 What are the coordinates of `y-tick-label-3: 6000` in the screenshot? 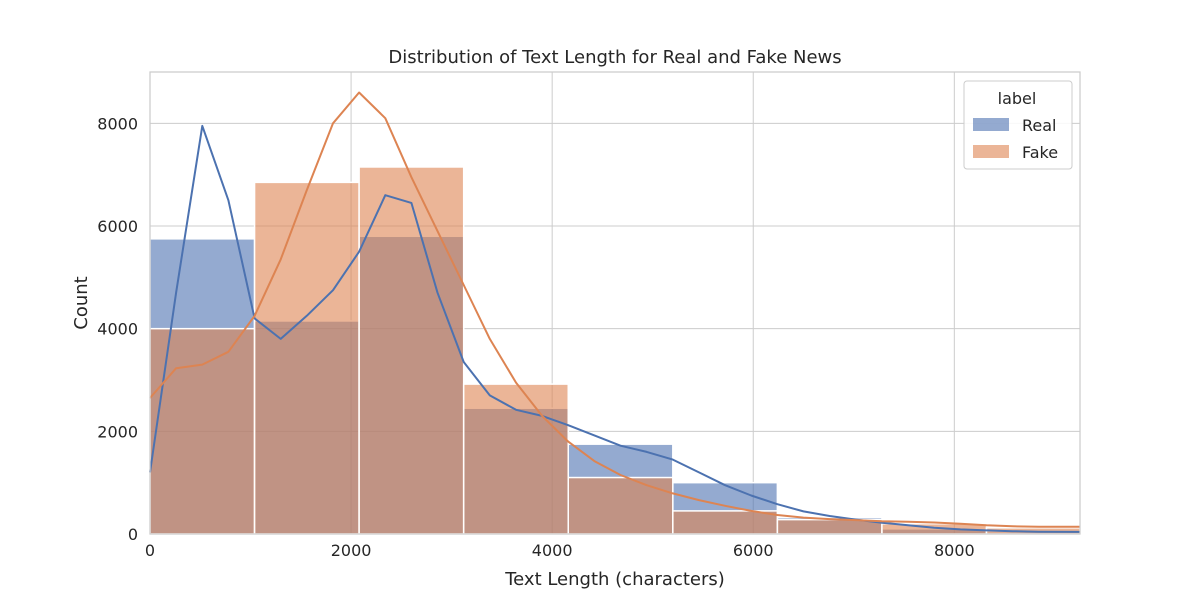 It's located at (117, 226).